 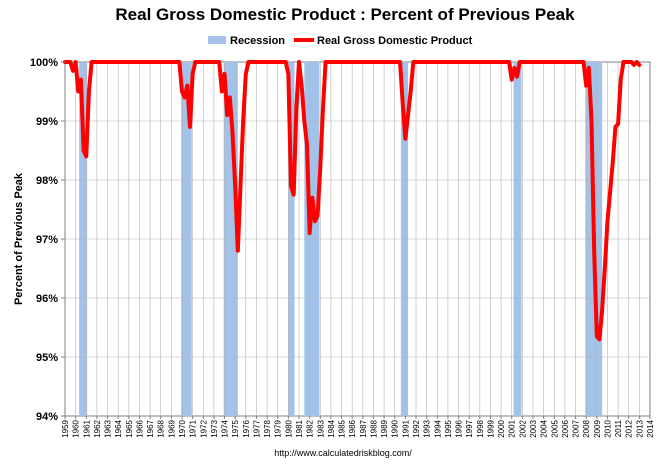 I want to click on x-tick-label: 2011, so click(x=618, y=428).